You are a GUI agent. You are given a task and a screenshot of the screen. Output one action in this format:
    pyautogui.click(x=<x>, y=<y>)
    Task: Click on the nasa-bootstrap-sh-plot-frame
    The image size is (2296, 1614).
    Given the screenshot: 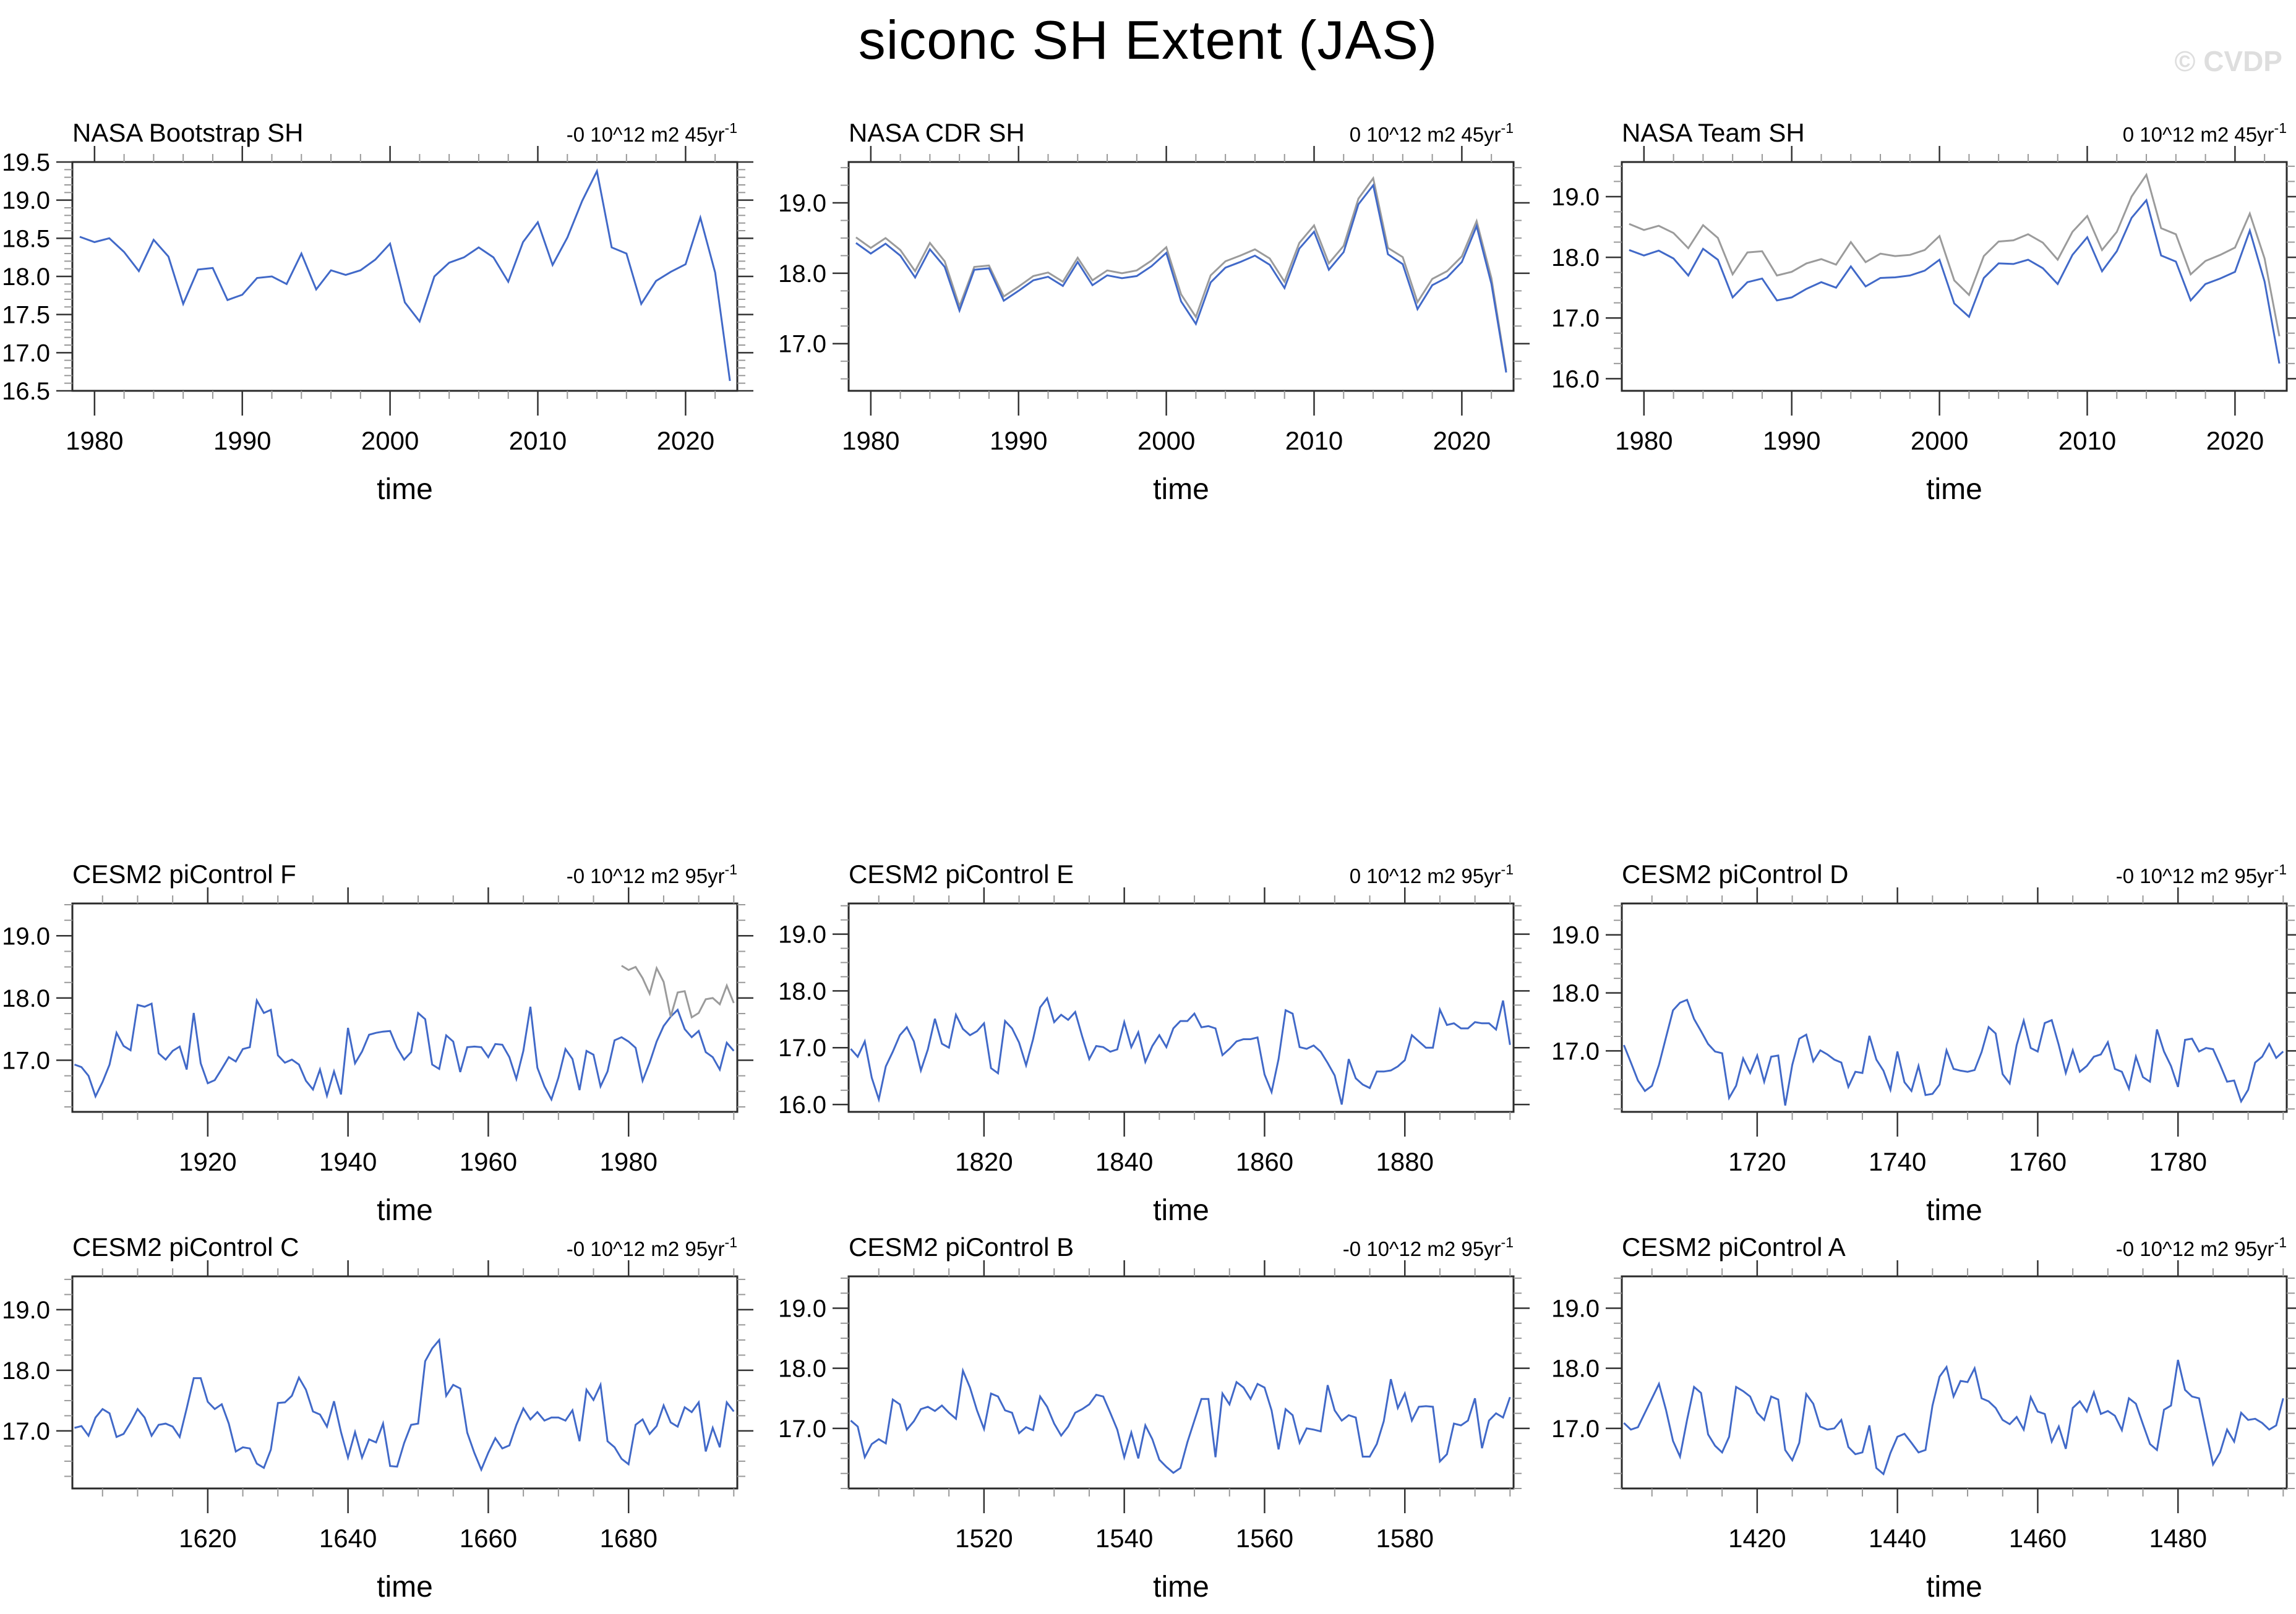 What is the action you would take?
    pyautogui.click(x=405, y=276)
    